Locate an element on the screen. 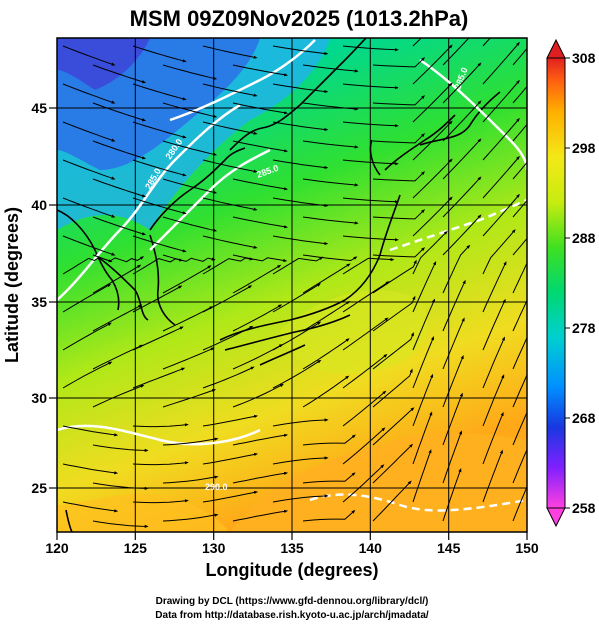  y-tick-label: 30 is located at coordinates (39, 398).